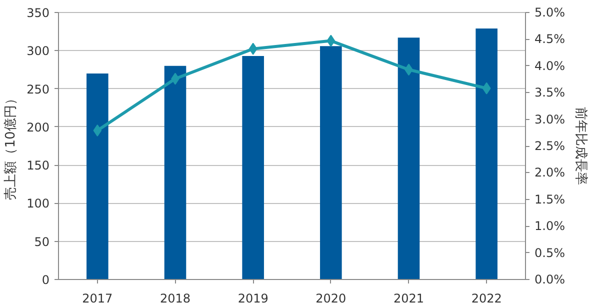 This screenshot has height=305, width=590. What do you see at coordinates (580, 146) in the screenshot?
I see `y2-axis-title: 前年比成長率` at bounding box center [580, 146].